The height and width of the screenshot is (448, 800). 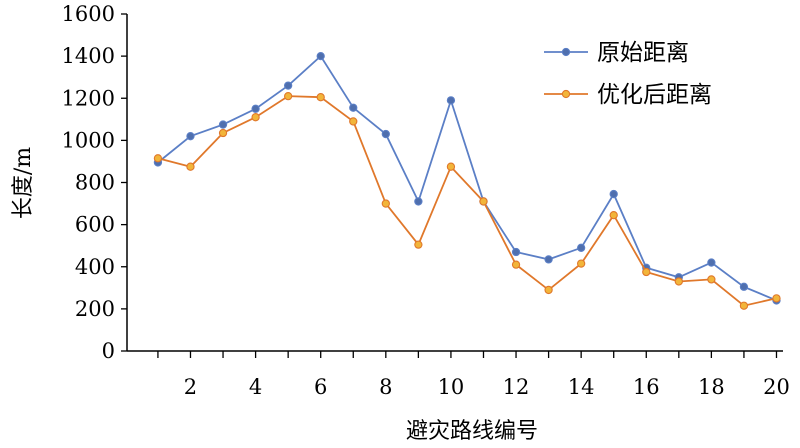 I want to click on x-tick-label: 16, so click(x=646, y=387).